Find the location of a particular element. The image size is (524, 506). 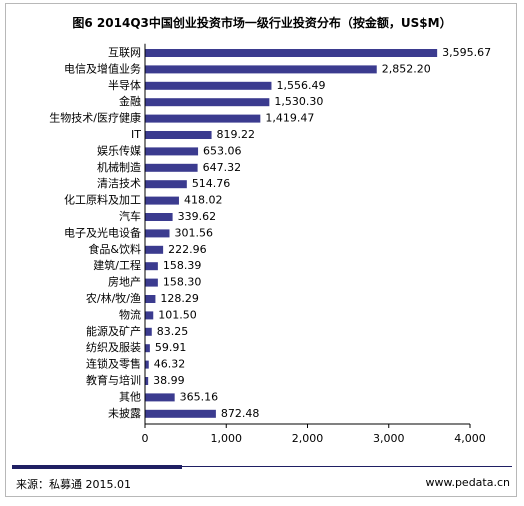

data-label: 339.62 is located at coordinates (197, 216).